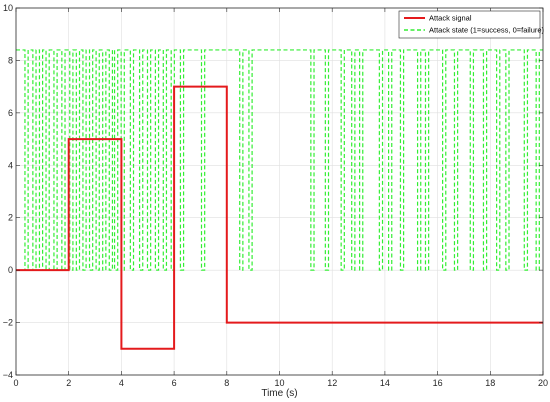 The height and width of the screenshot is (402, 550). I want to click on x-tick-label: 20, so click(543, 383).